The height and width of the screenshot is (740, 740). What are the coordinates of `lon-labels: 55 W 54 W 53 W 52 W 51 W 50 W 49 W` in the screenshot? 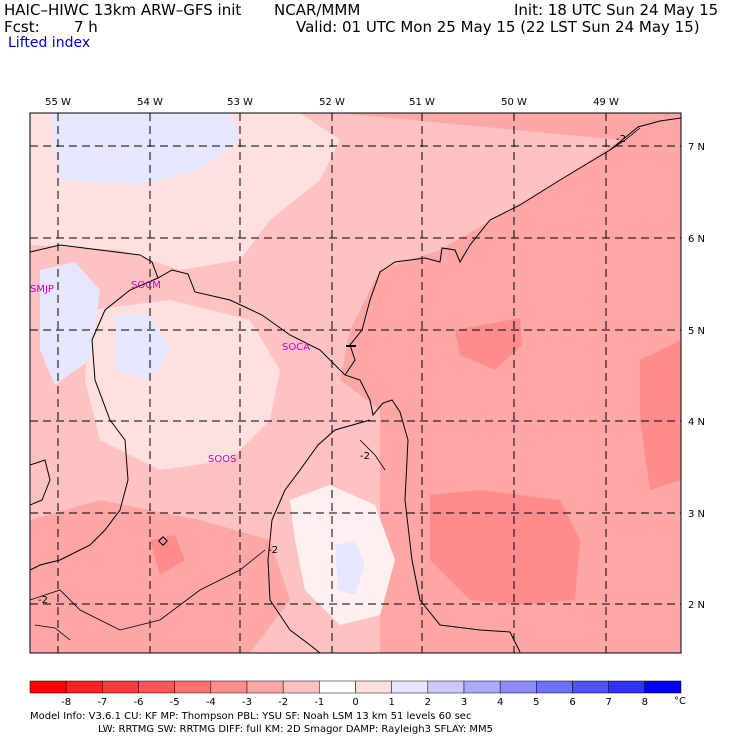 It's located at (332, 102).